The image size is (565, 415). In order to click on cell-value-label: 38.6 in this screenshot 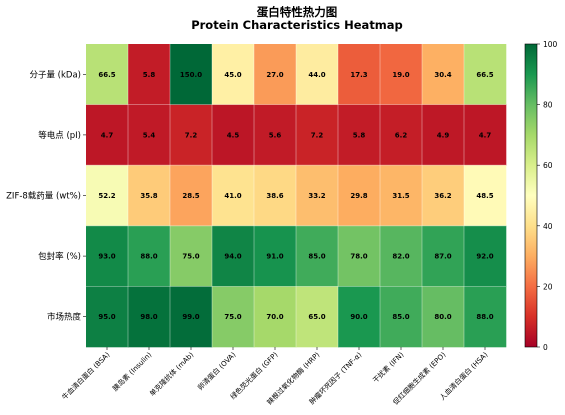, I will do `click(274, 196)`.